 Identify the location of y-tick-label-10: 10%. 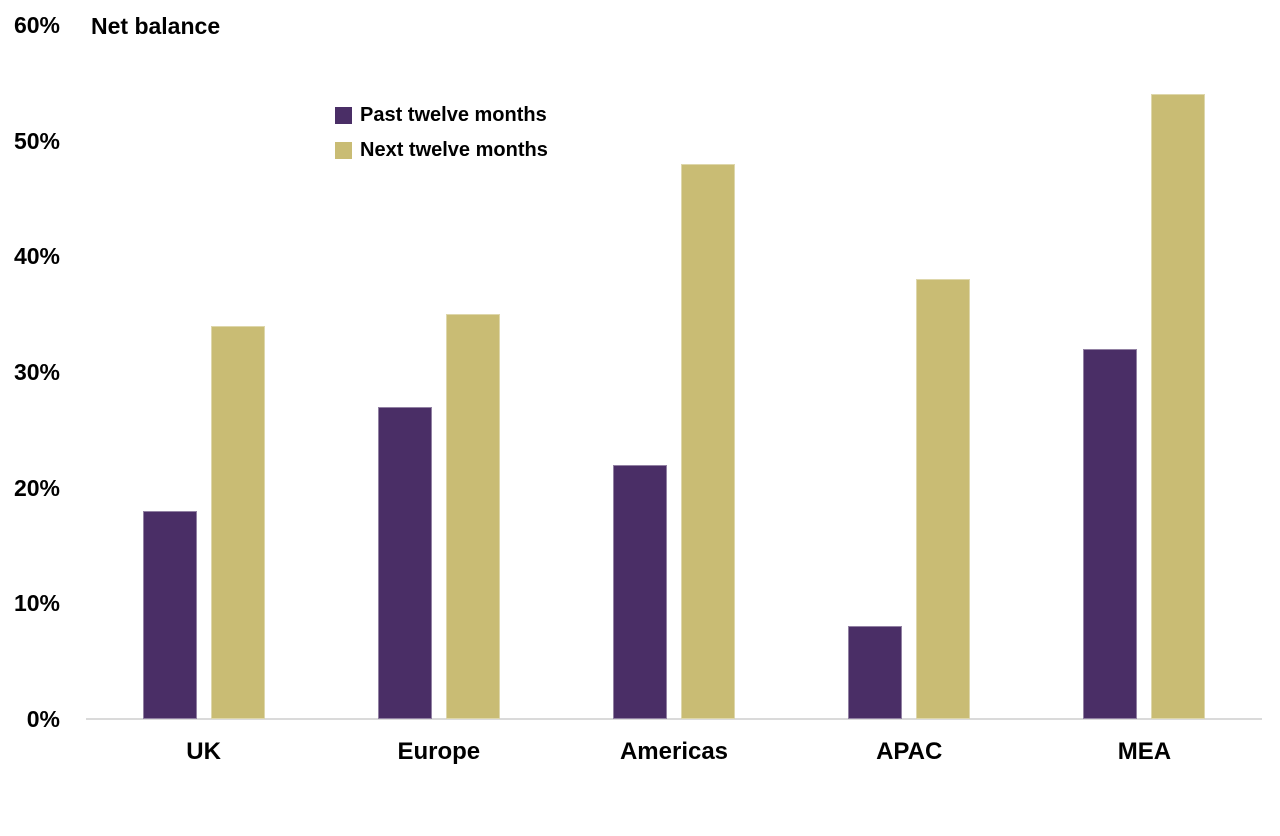
(36, 603).